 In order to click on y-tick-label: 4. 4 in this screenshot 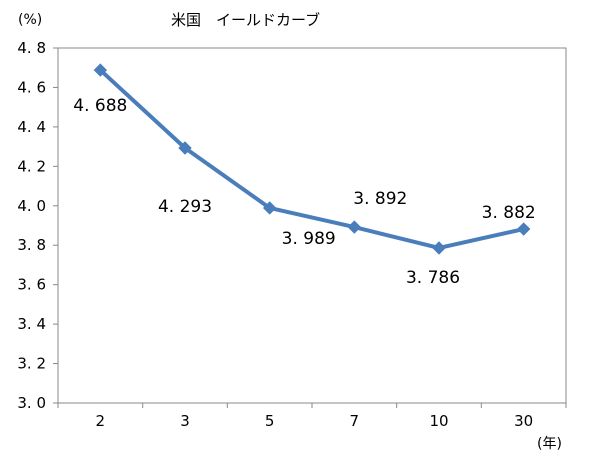, I will do `click(31, 127)`.